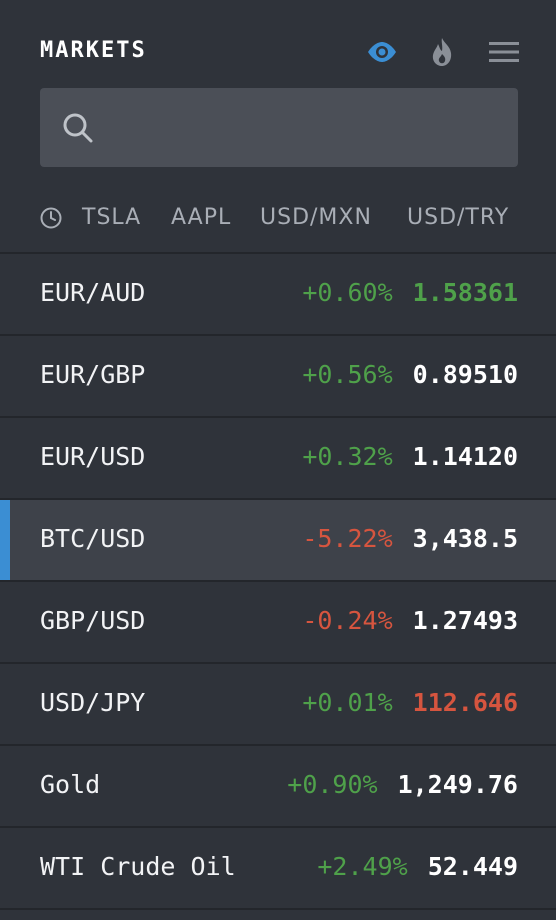  What do you see at coordinates (347, 456) in the screenshot?
I see `market-change: +0.32%` at bounding box center [347, 456].